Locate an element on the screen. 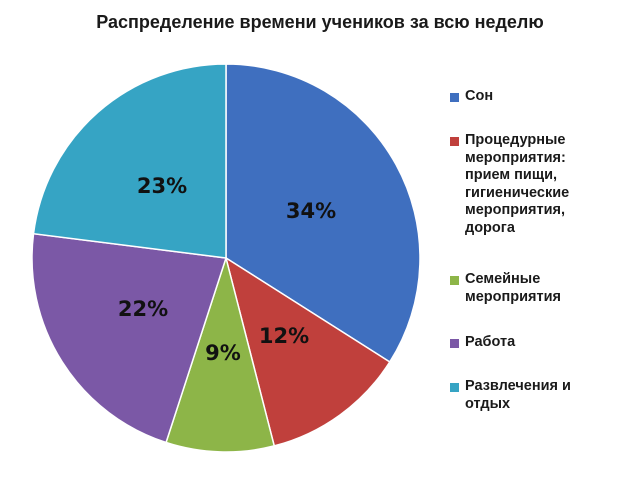 Image resolution: width=640 pixels, height=480 pixels. legend-label-line: мероприятия, is located at coordinates (515, 210).